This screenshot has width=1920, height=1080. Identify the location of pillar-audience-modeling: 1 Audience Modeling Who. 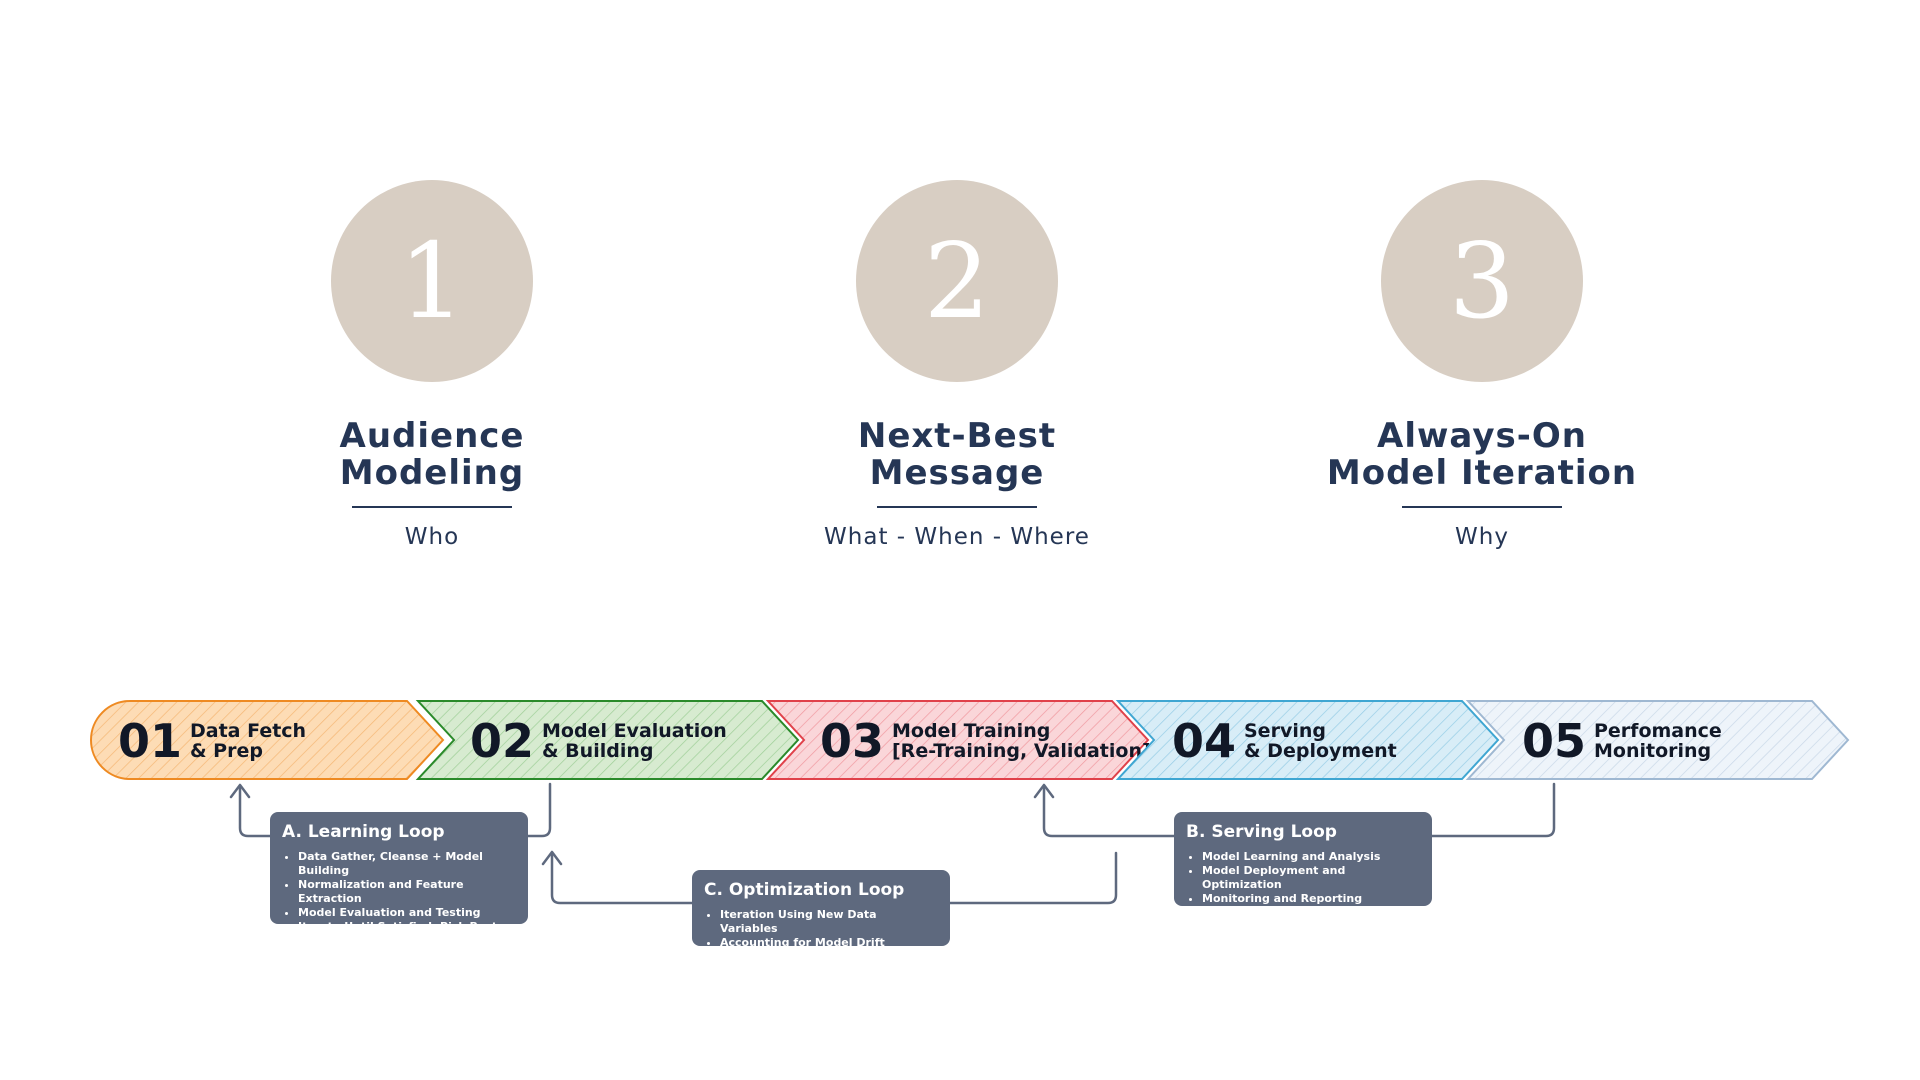
(432, 365).